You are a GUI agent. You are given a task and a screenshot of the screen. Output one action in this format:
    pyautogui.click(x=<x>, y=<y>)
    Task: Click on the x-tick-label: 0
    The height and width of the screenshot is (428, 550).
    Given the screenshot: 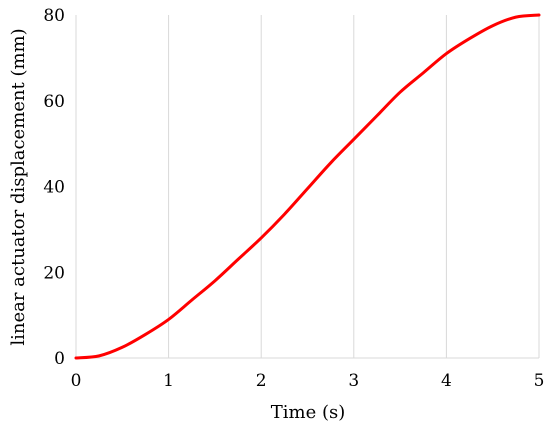 What is the action you would take?
    pyautogui.click(x=76, y=381)
    